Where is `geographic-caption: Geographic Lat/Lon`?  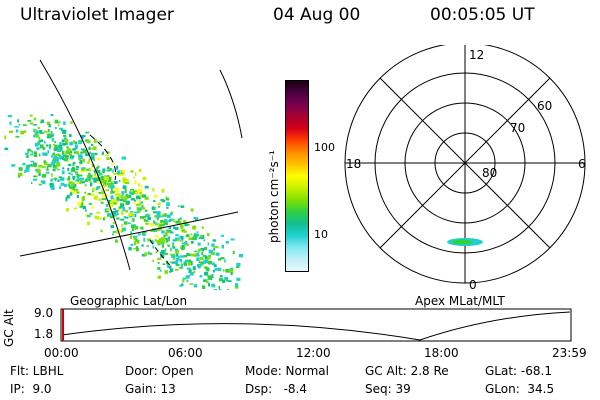 geographic-caption: Geographic Lat/Lon is located at coordinates (129, 301).